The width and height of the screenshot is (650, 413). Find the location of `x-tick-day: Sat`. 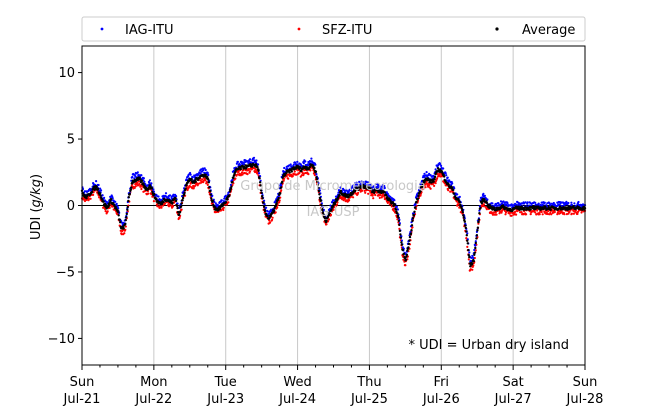

x-tick-day: Sat is located at coordinates (512, 382).